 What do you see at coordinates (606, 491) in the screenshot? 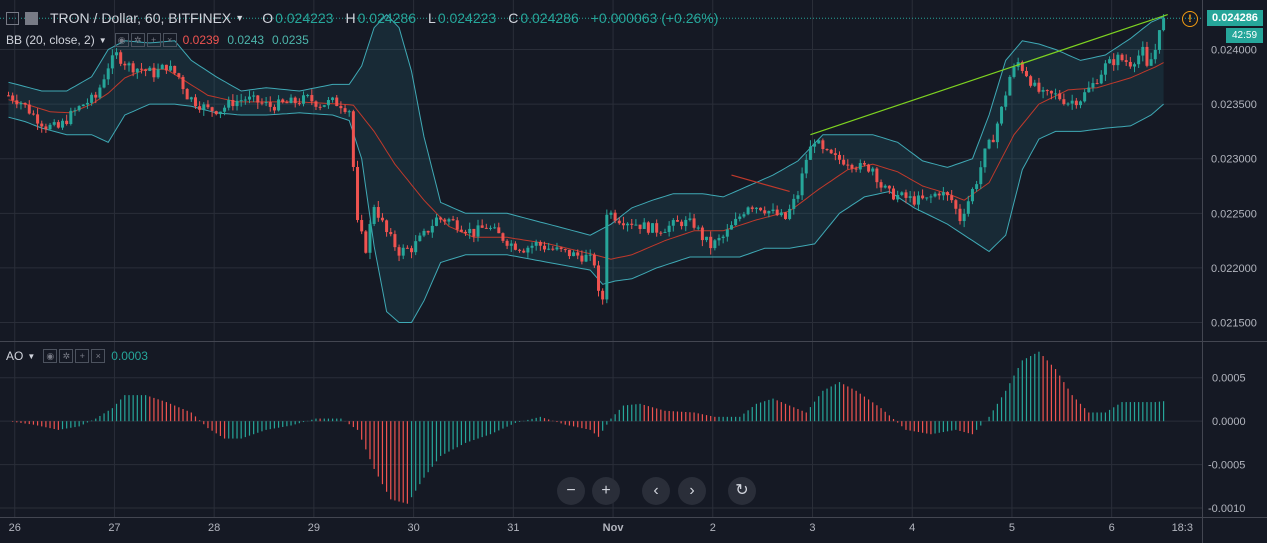
I see `zoom-in-button: +` at bounding box center [606, 491].